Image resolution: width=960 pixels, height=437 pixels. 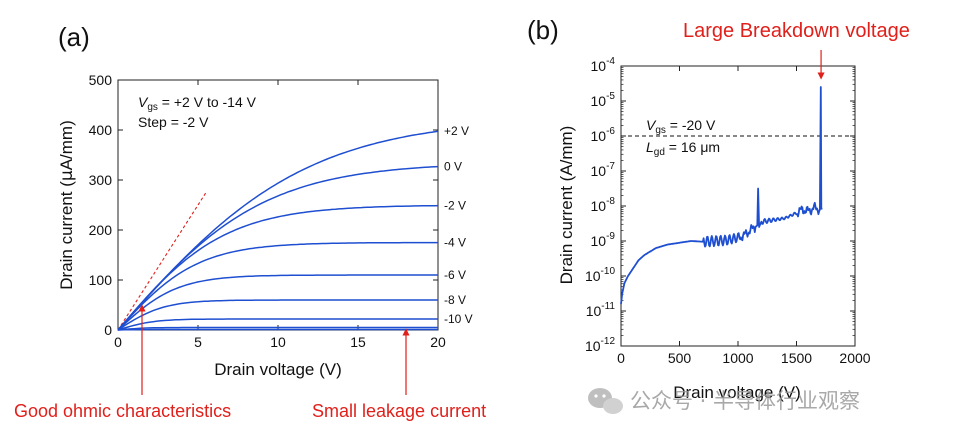 What do you see at coordinates (101, 230) in the screenshot?
I see `y-tick-label: 200` at bounding box center [101, 230].